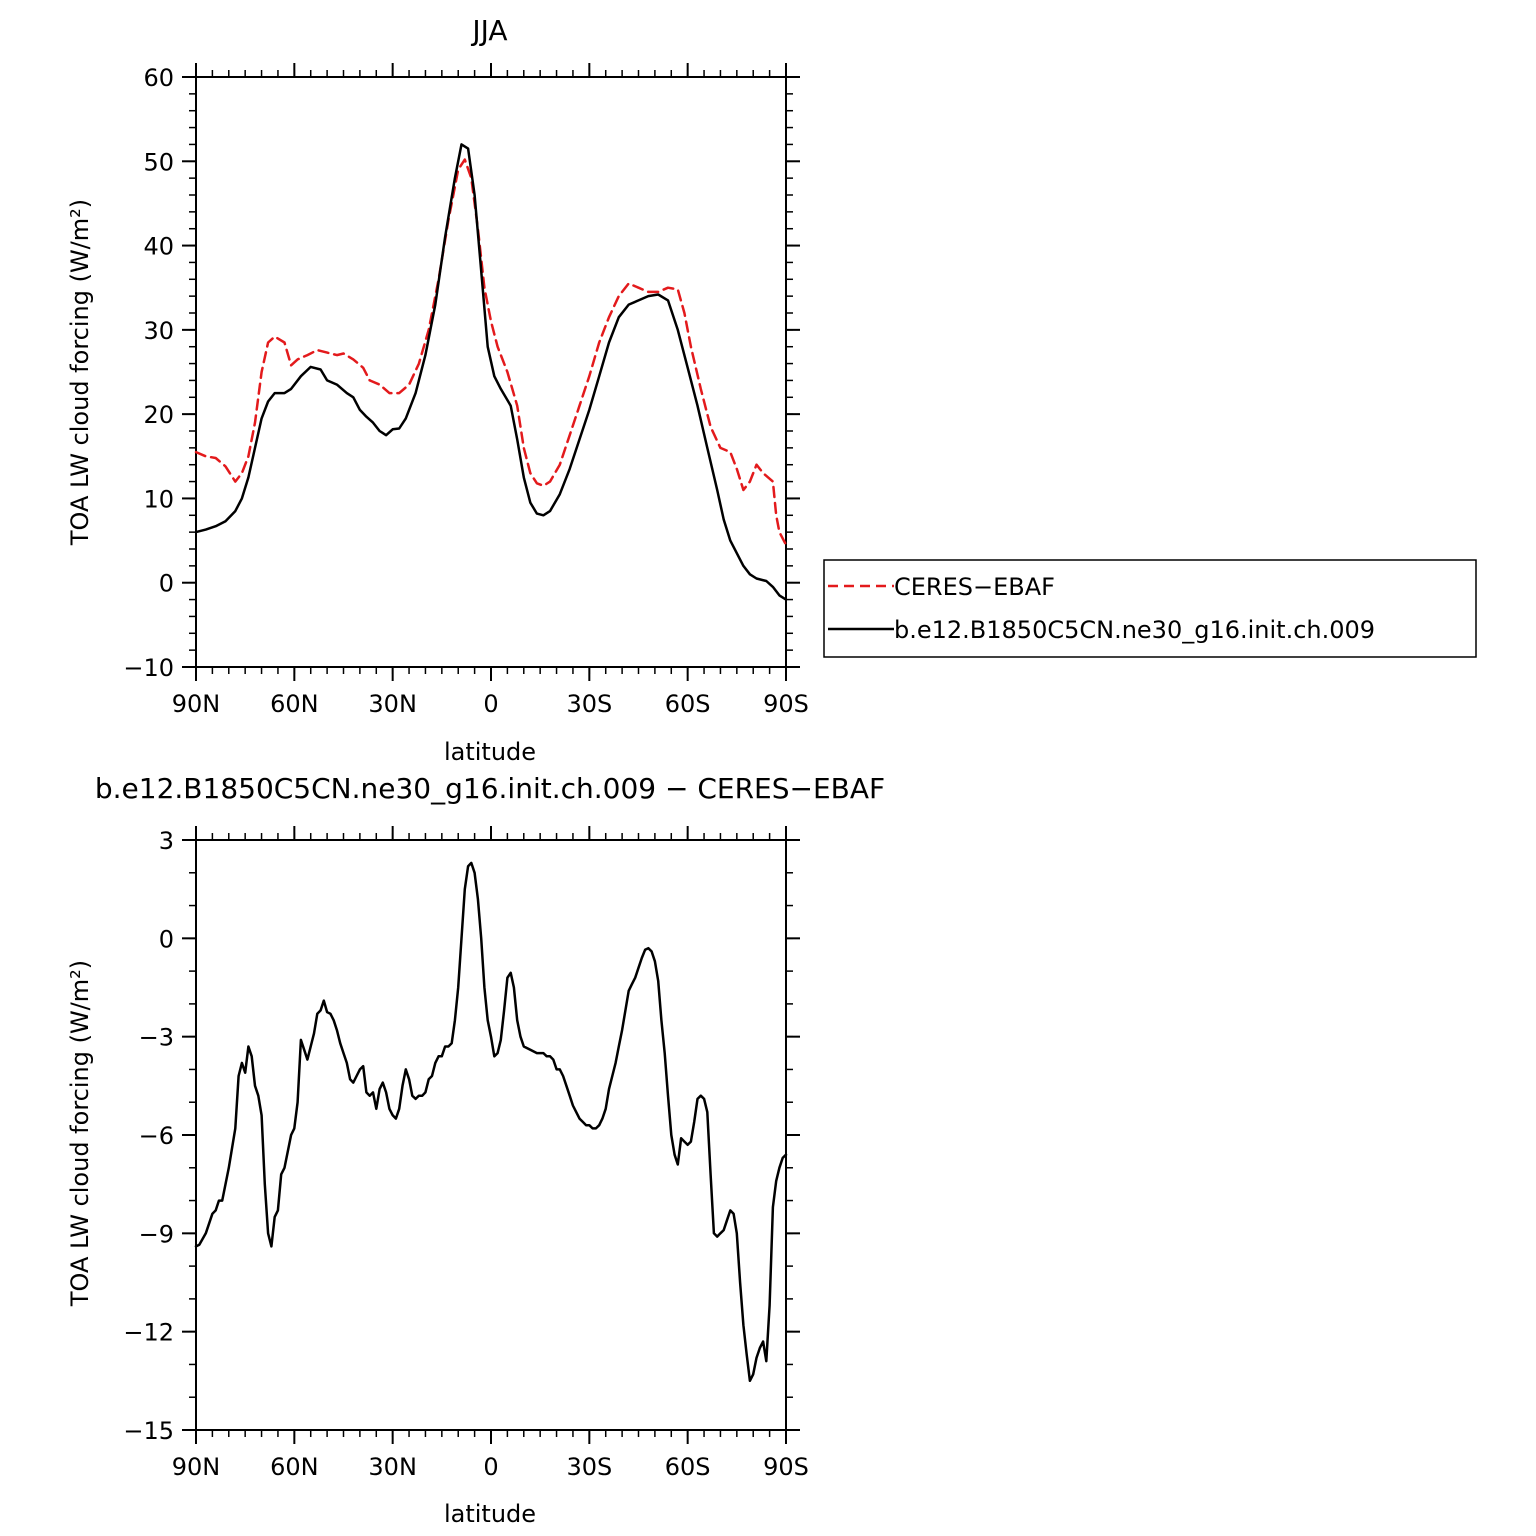  I want to click on top-y-tick-label: −10, so click(148, 668).